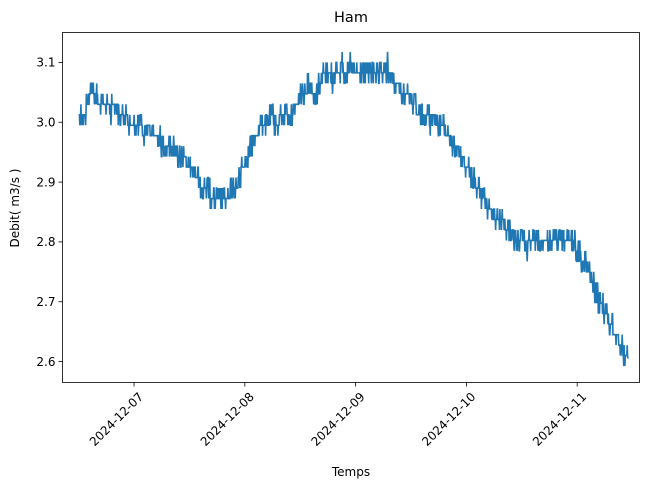 The image size is (649, 489). I want to click on y-tick-label: 2.7, so click(45, 302).